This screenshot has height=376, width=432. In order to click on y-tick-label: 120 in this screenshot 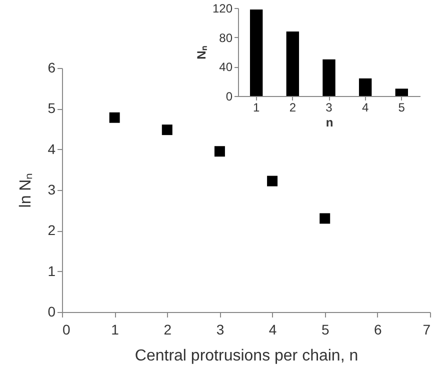, I will do `click(222, 9)`.